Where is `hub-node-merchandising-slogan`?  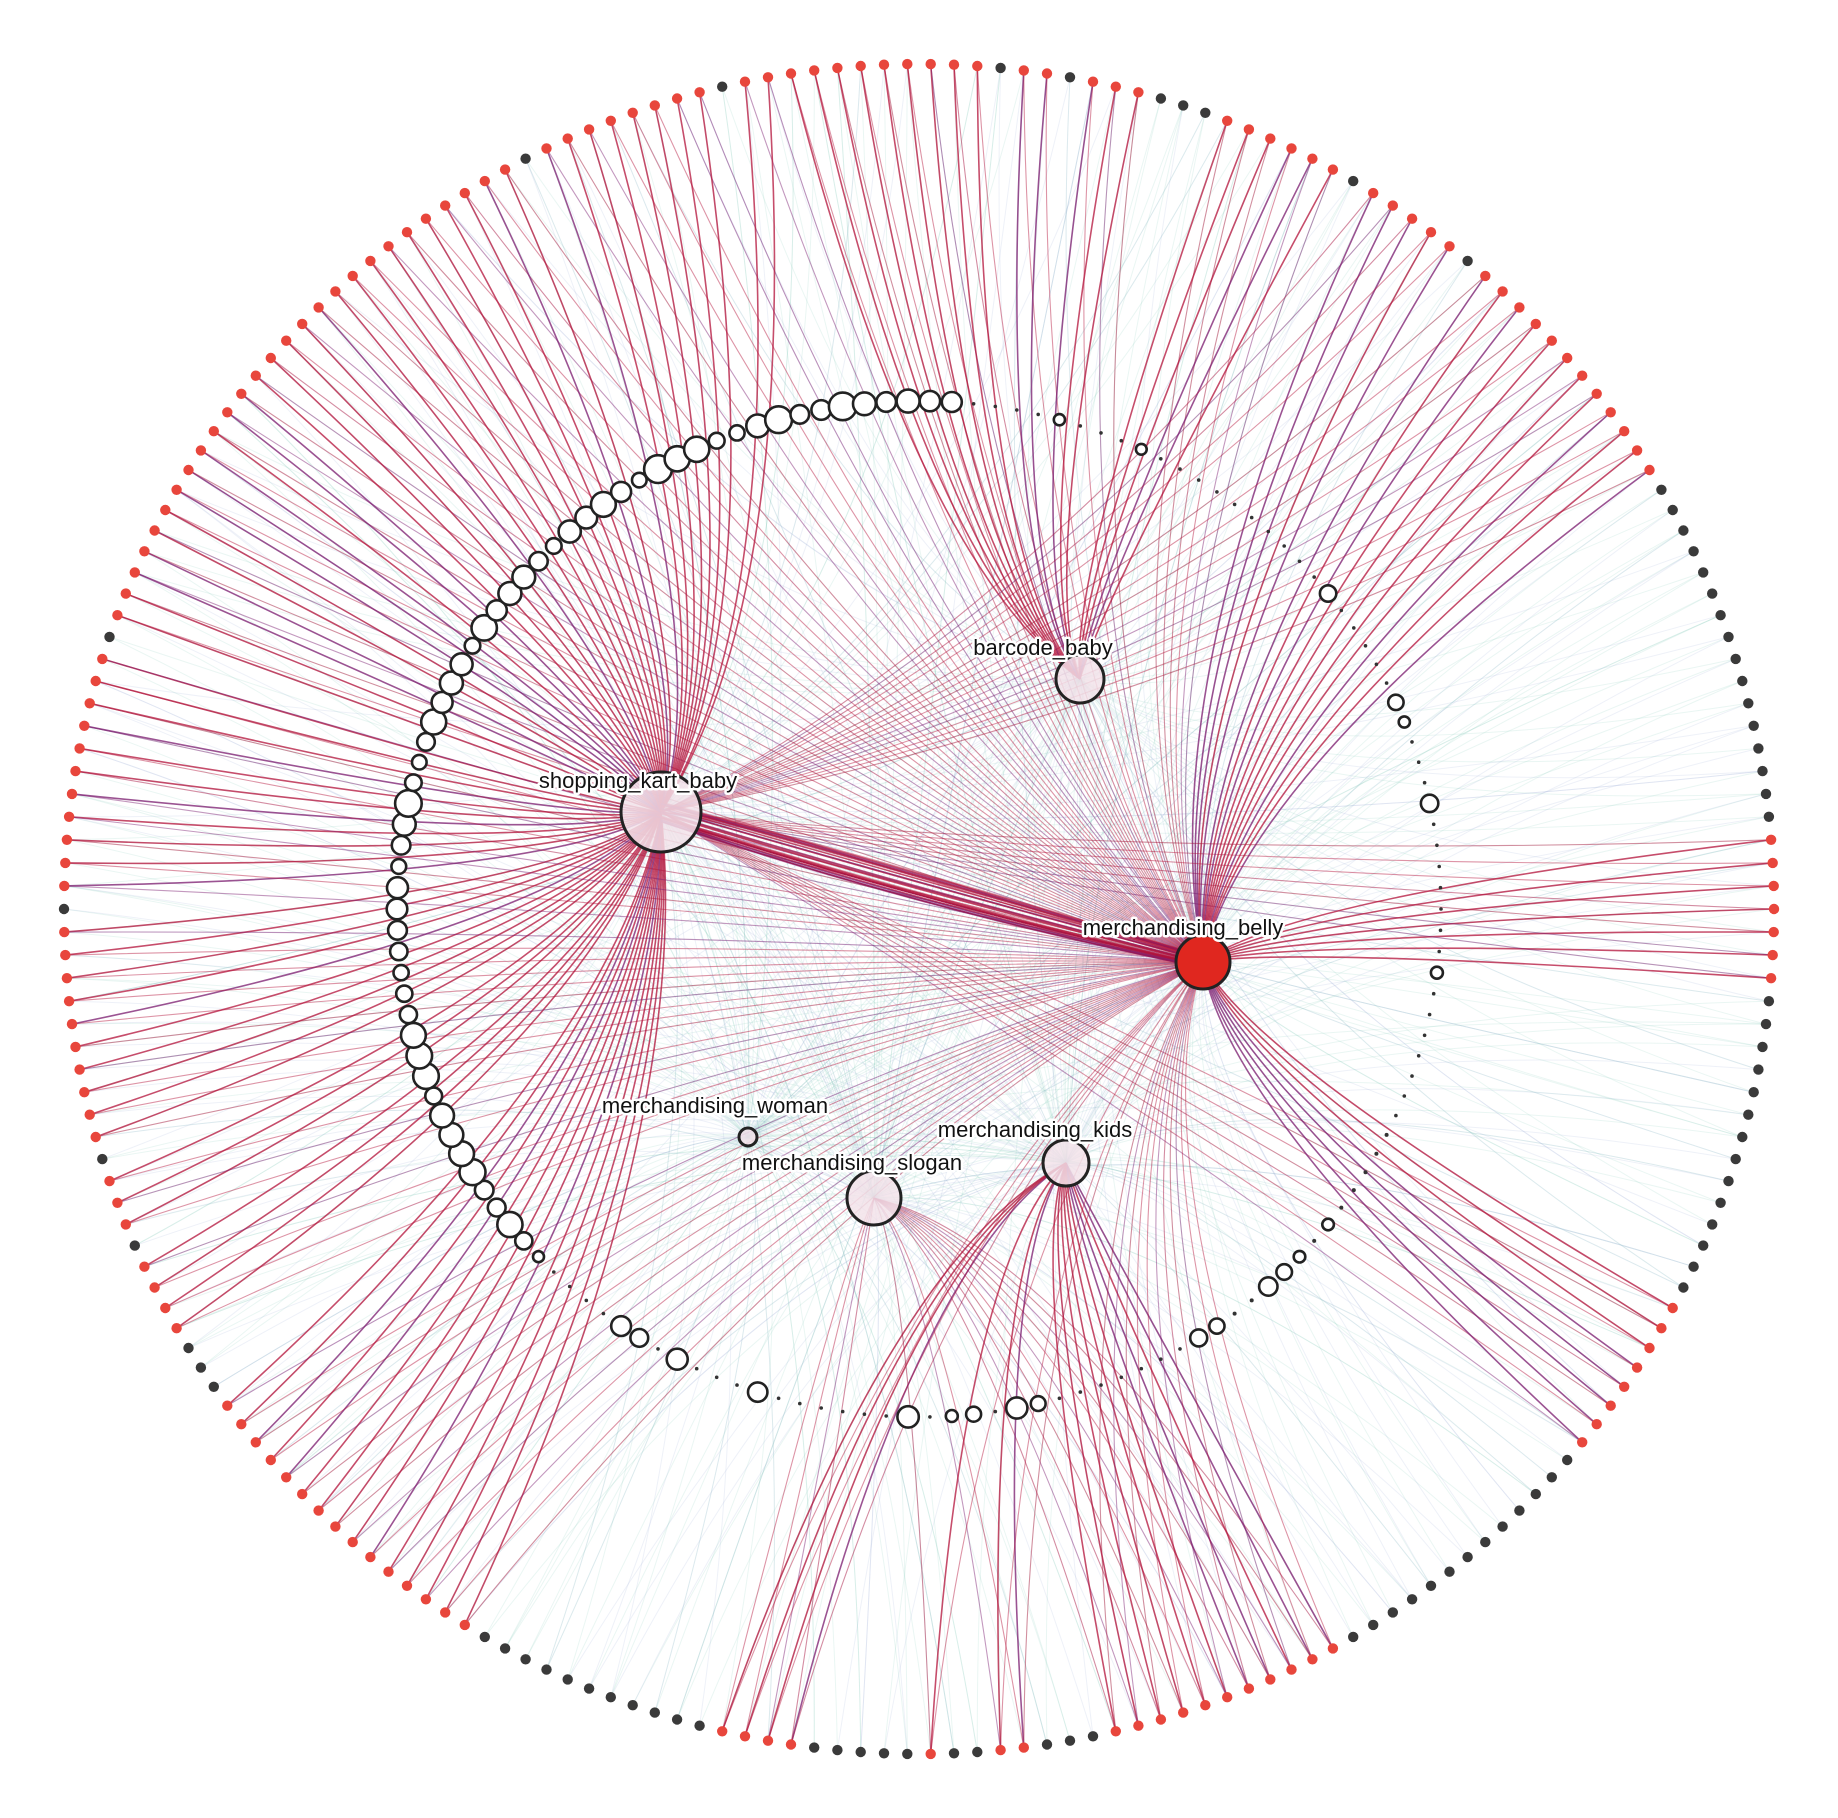 hub-node-merchandising-slogan is located at coordinates (874, 1198).